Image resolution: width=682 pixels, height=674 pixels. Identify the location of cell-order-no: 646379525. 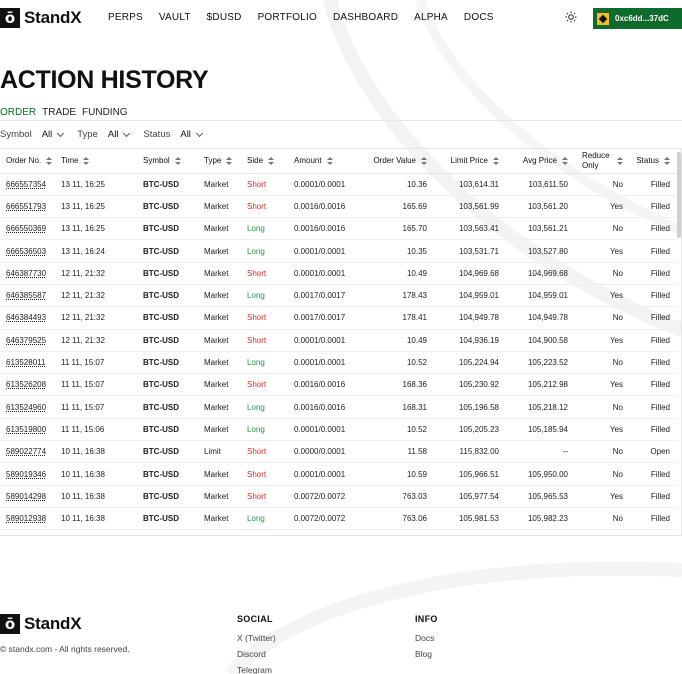
(30, 340).